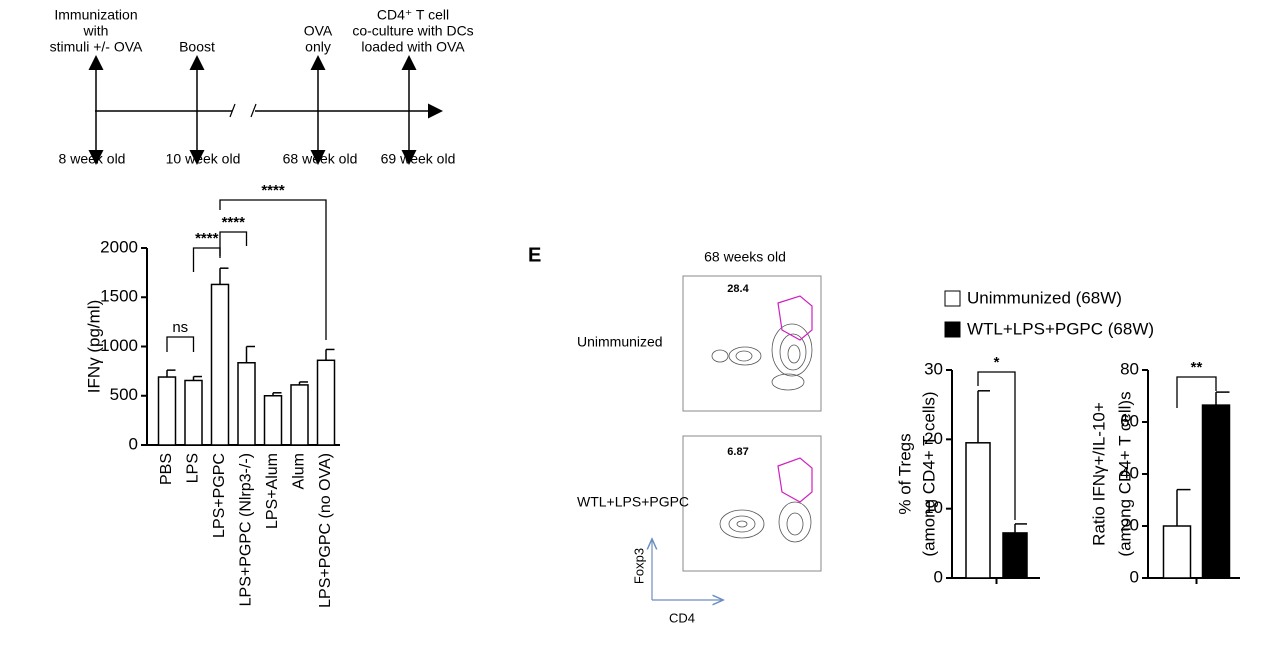 Image resolution: width=1280 pixels, height=654 pixels. Describe the element at coordinates (534, 255) in the screenshot. I see `panel-label: E` at that location.